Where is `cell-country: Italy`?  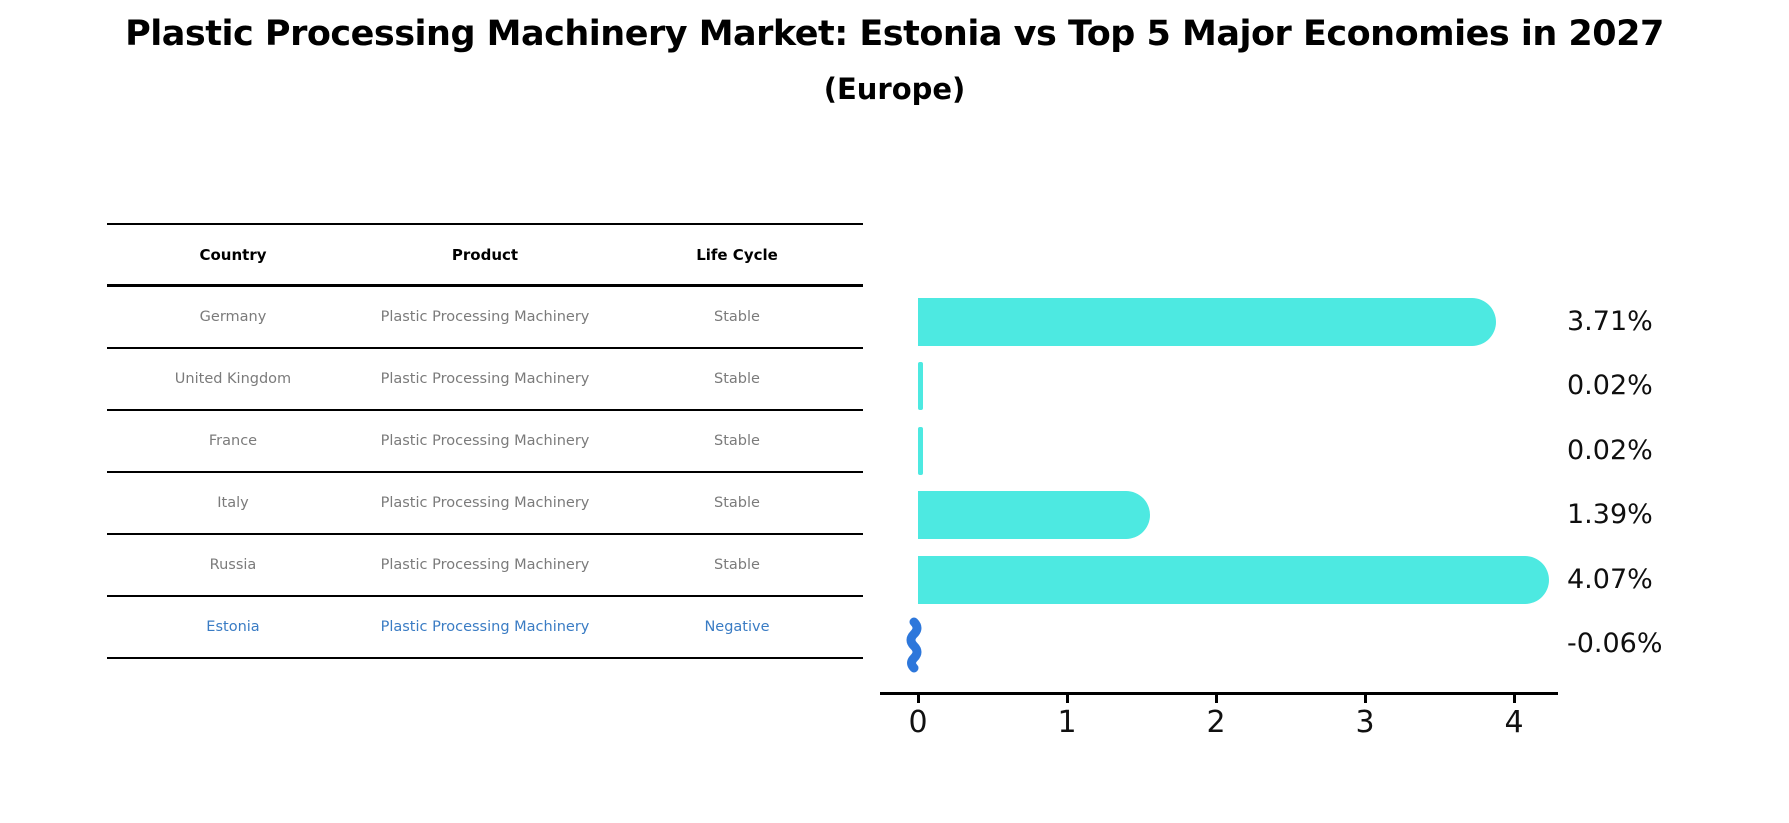 cell-country: Italy is located at coordinates (233, 503).